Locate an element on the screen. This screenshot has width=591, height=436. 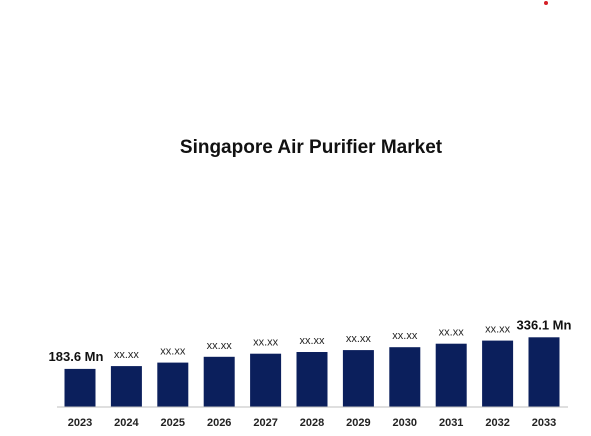
chart-title: Singapore Air Purifier Market is located at coordinates (311, 147).